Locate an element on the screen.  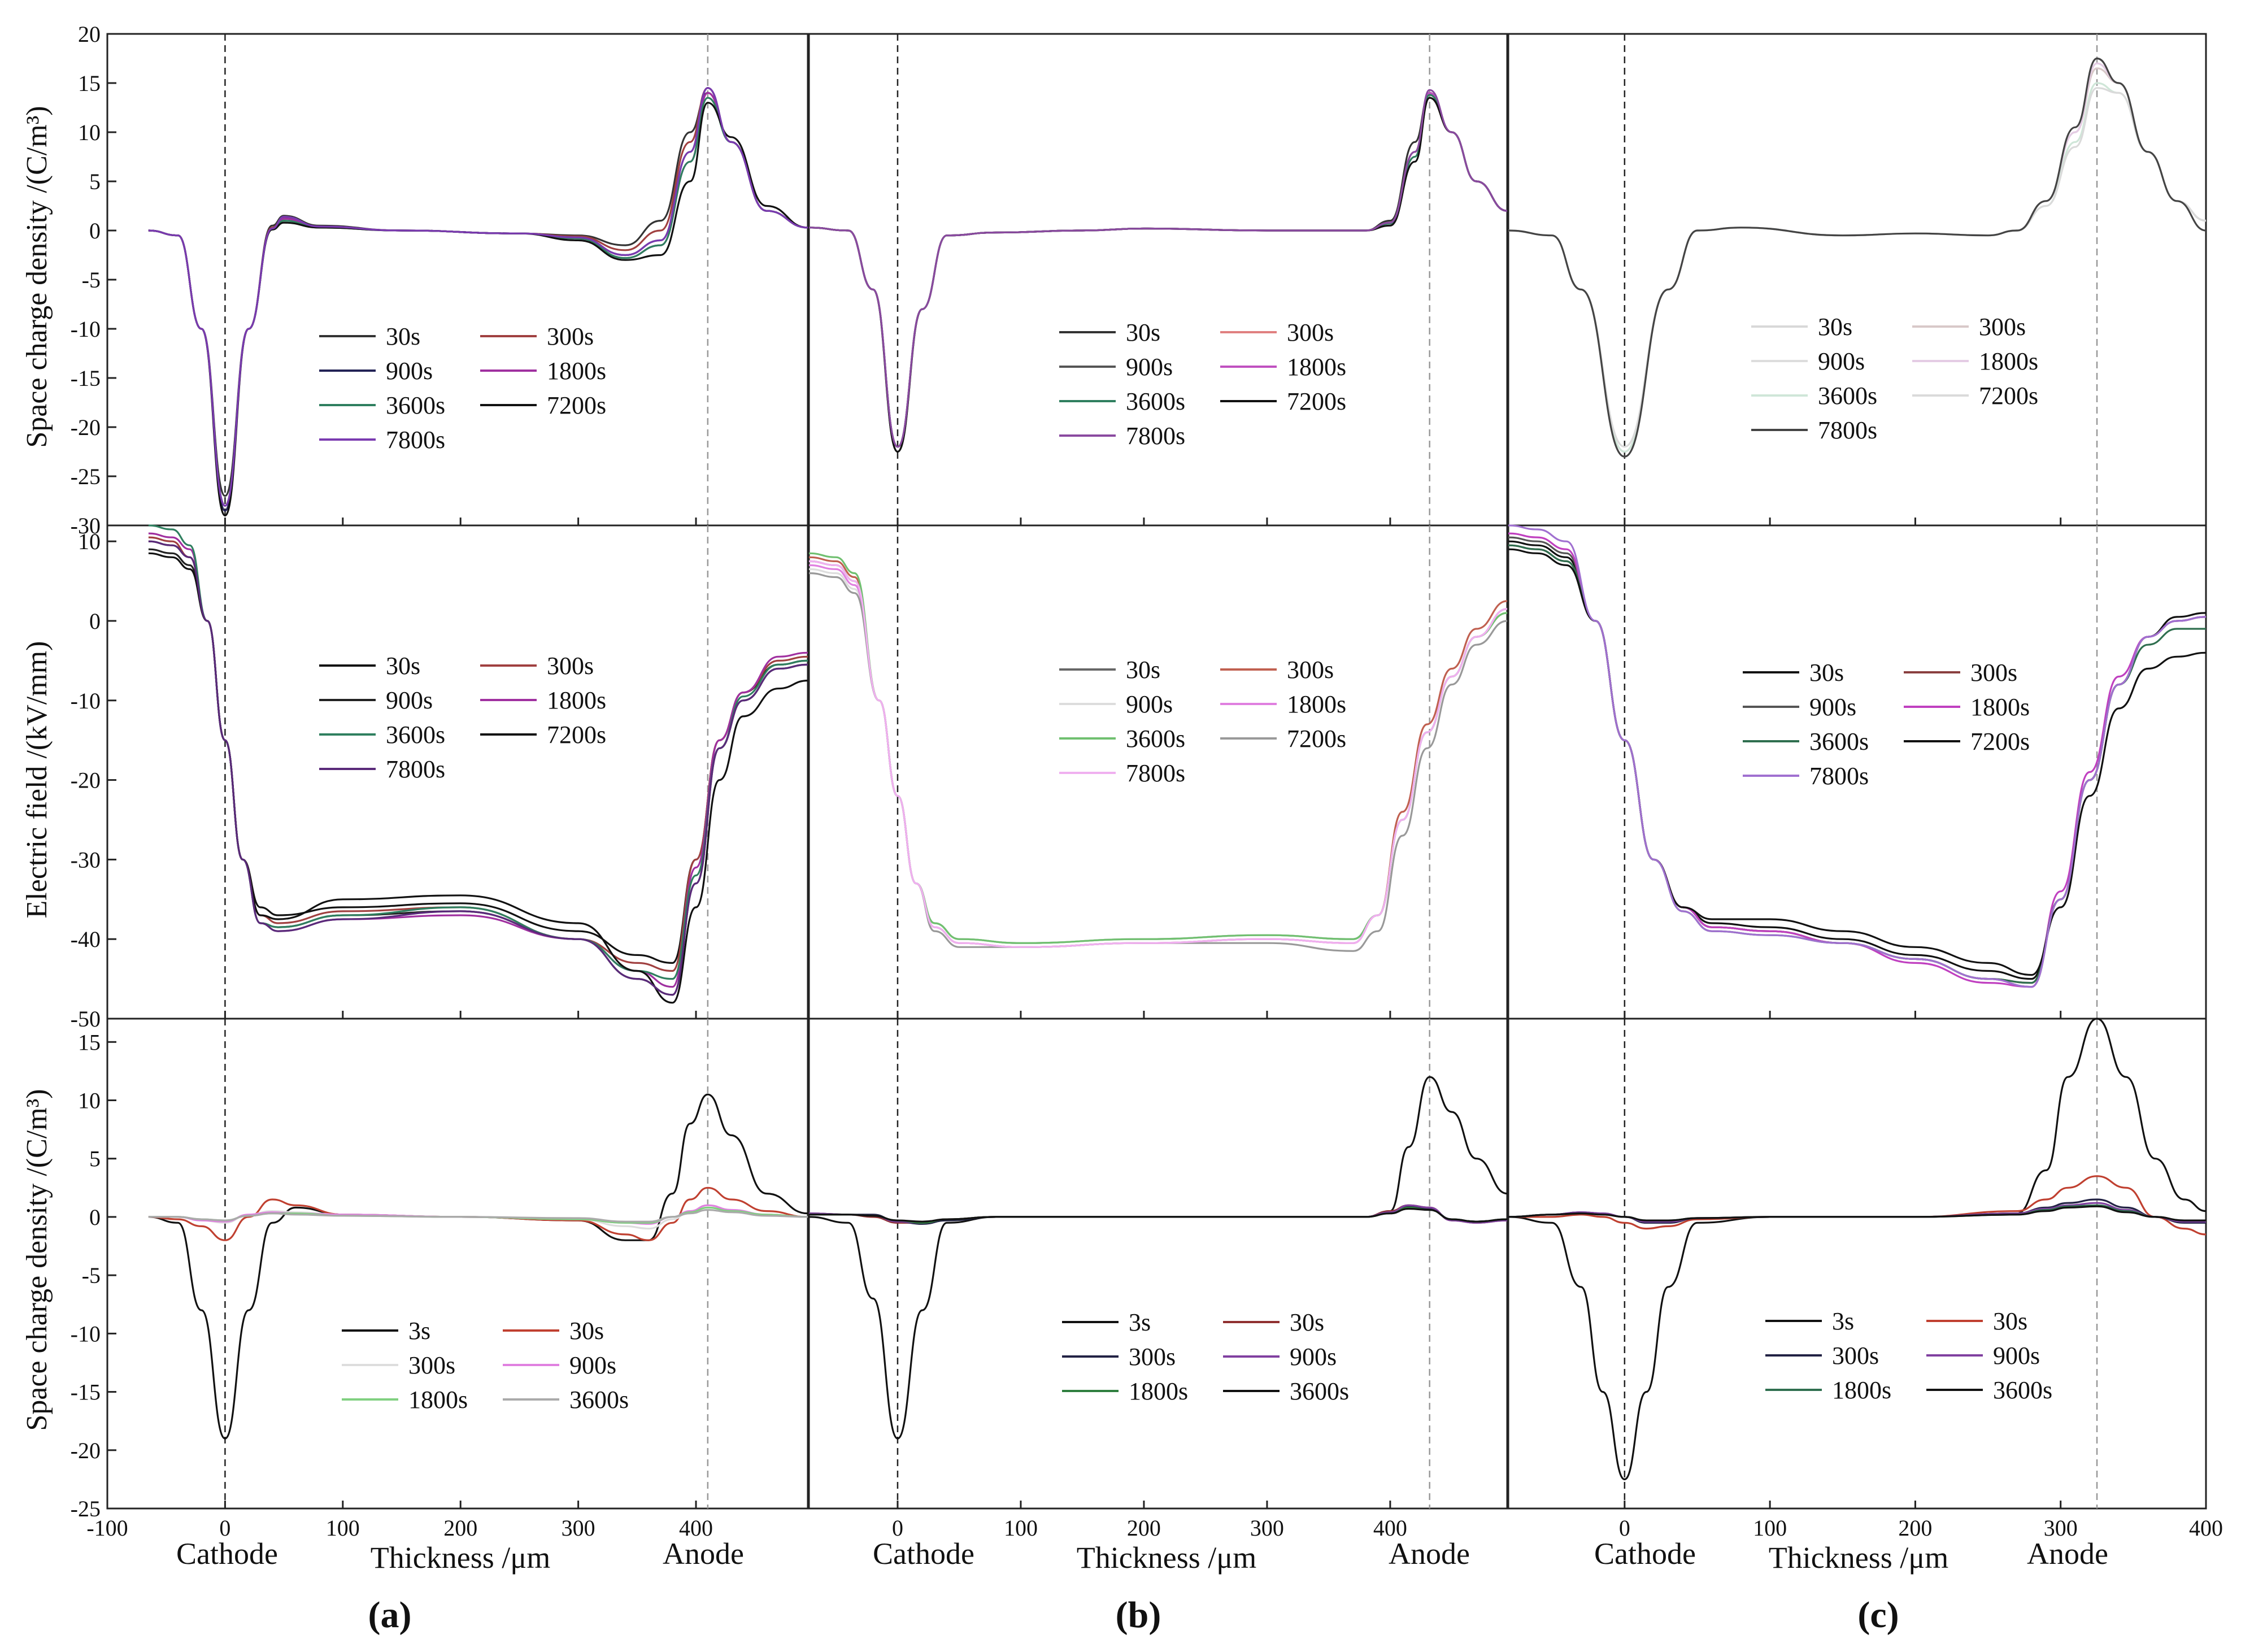
panel-frame-b-top is located at coordinates (1158, 280).